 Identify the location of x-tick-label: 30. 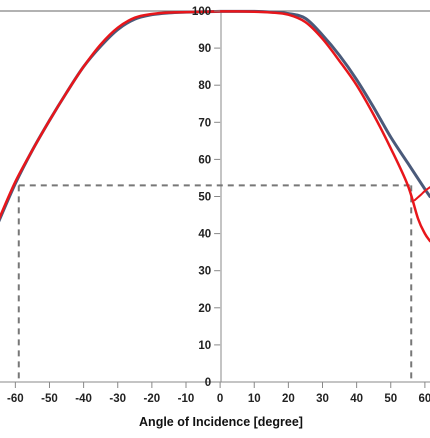
(322, 399).